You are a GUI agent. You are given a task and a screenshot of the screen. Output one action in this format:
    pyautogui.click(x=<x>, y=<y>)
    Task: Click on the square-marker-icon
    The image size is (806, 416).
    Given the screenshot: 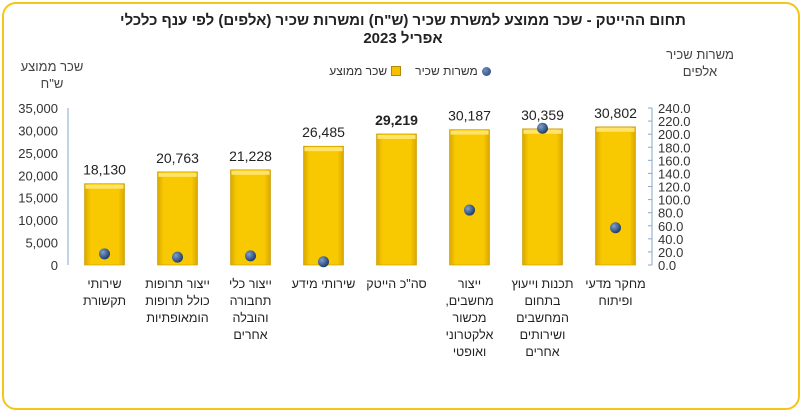 What is the action you would take?
    pyautogui.click(x=396, y=71)
    